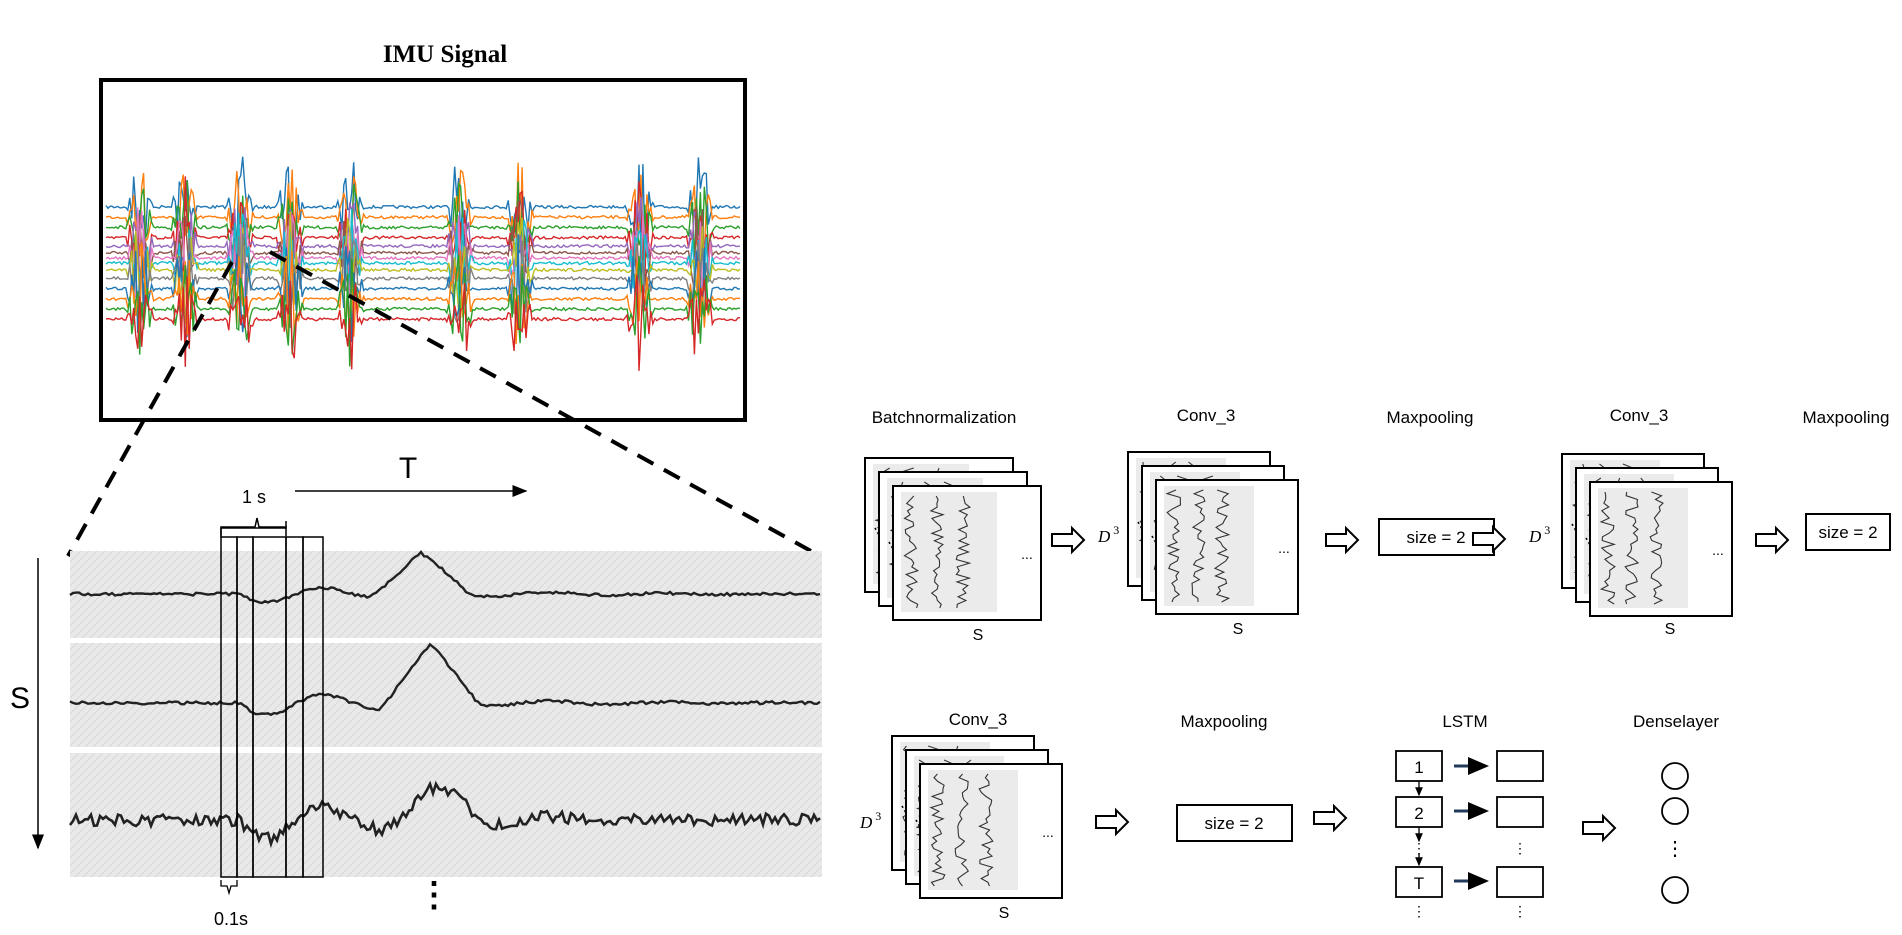 The width and height of the screenshot is (1902, 935). I want to click on maxpool-a-size: size = 2, so click(1435, 537).